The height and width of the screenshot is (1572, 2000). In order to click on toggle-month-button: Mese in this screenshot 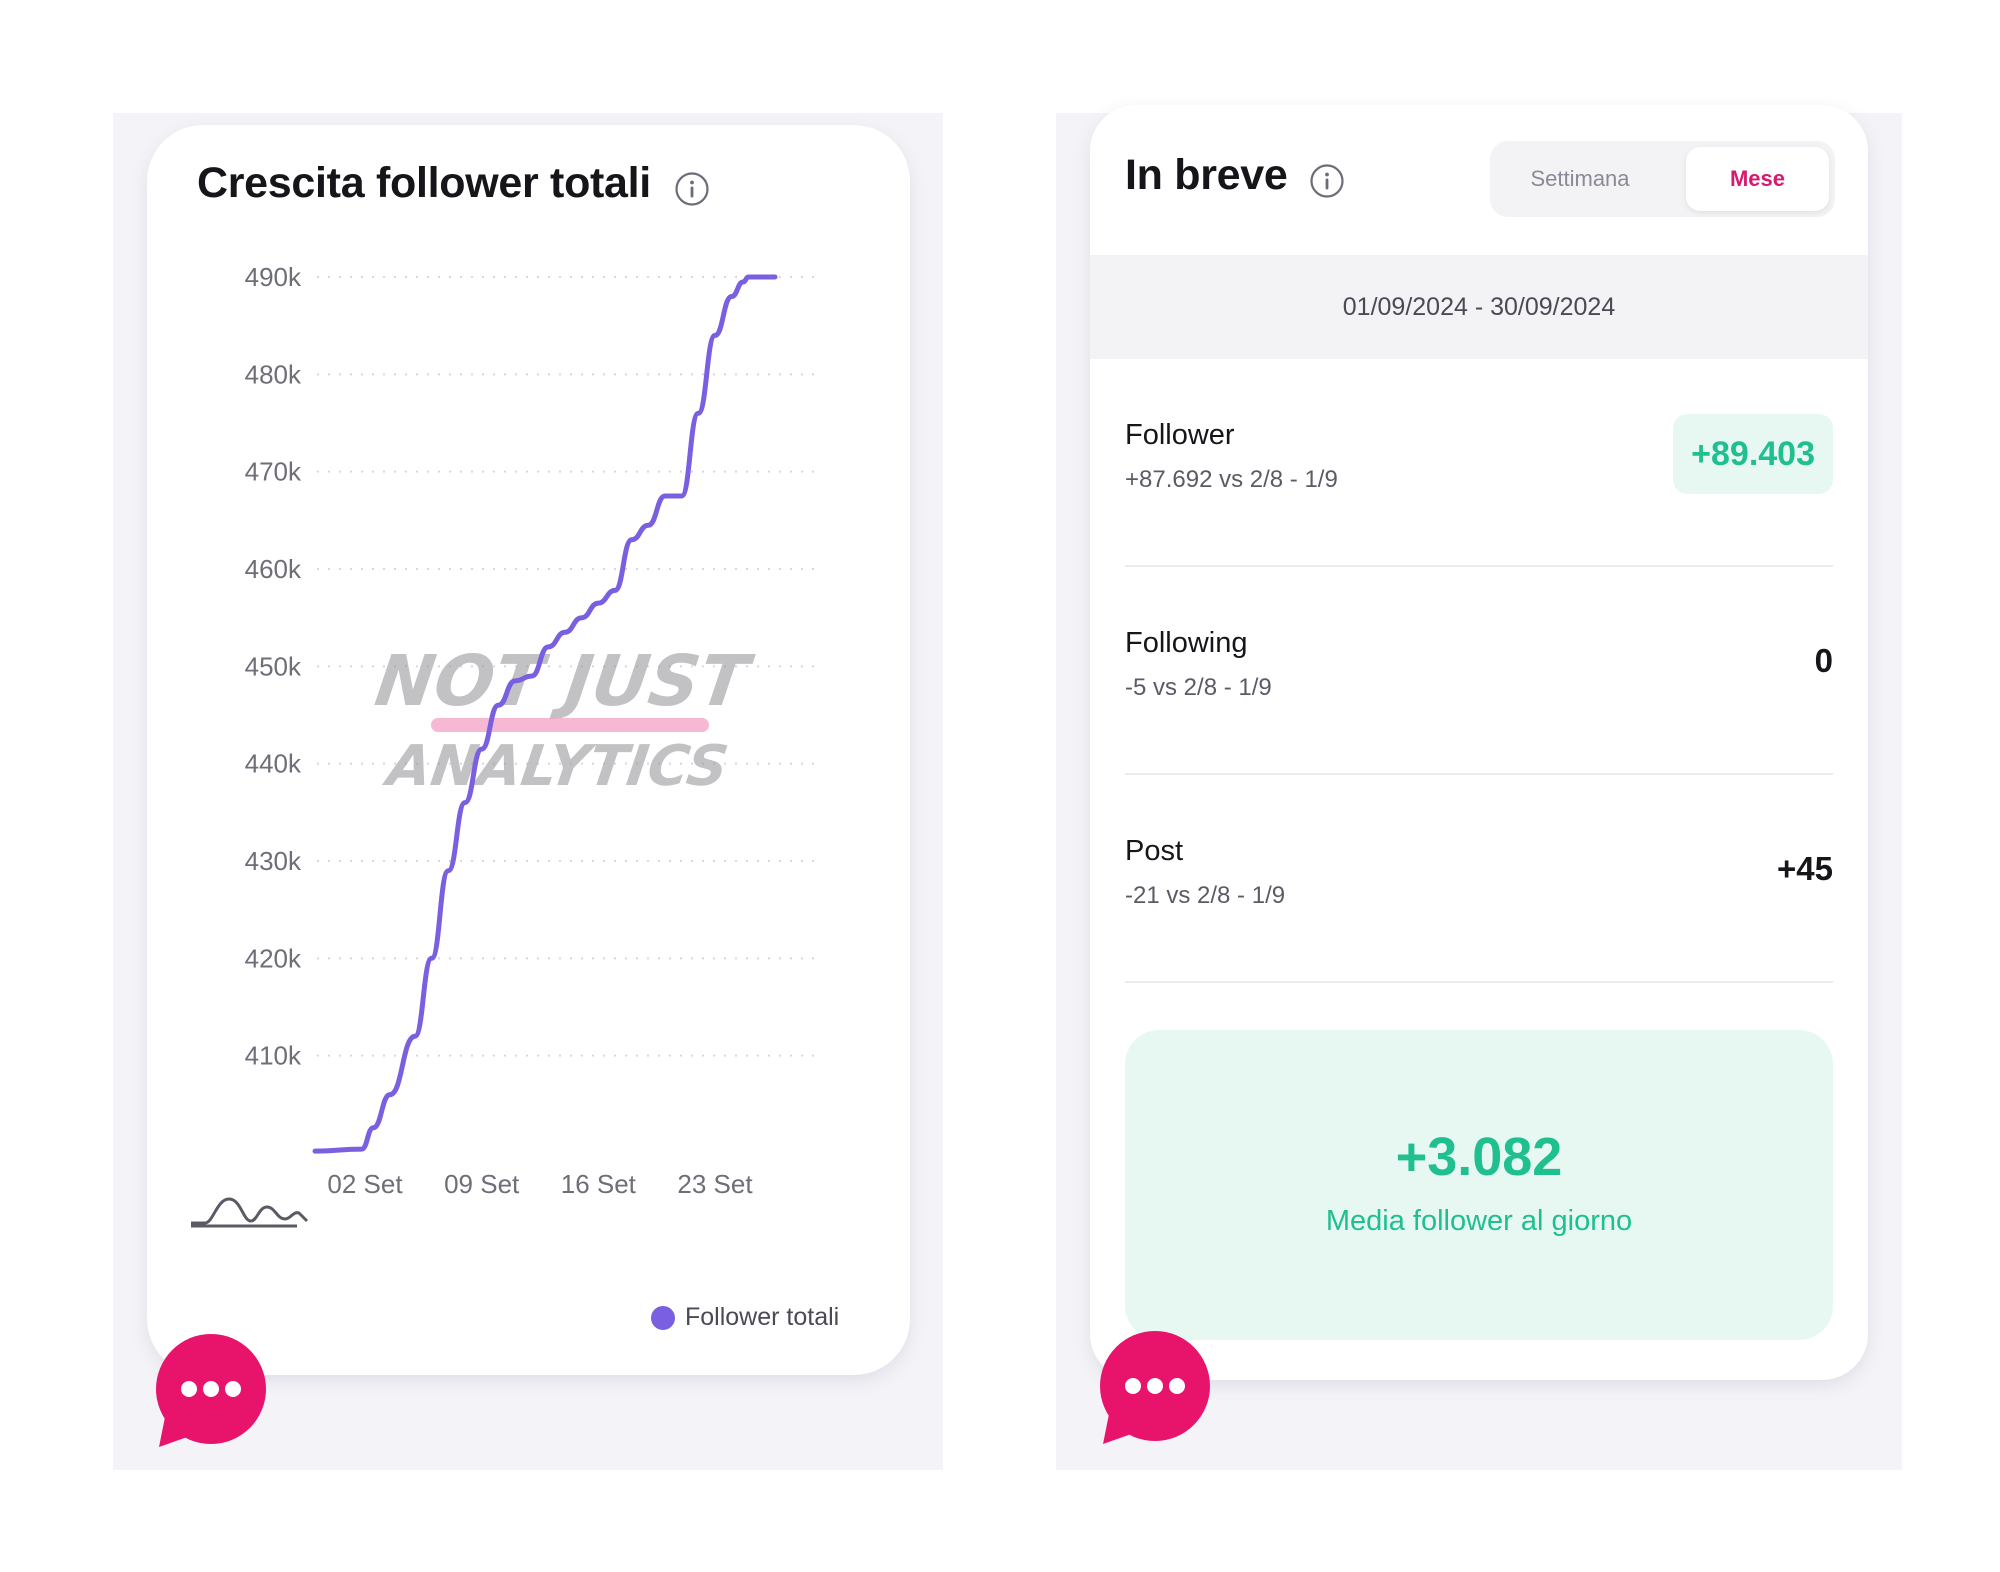, I will do `click(1757, 179)`.